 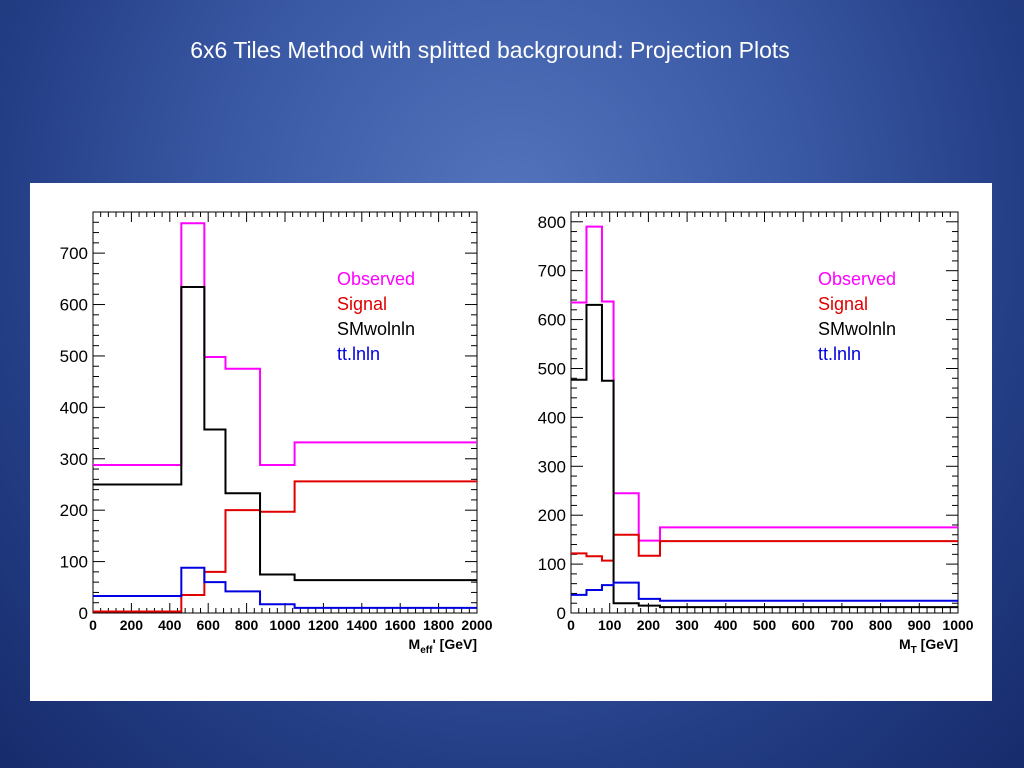 What do you see at coordinates (323, 625) in the screenshot?
I see `x-tick-label: 1200` at bounding box center [323, 625].